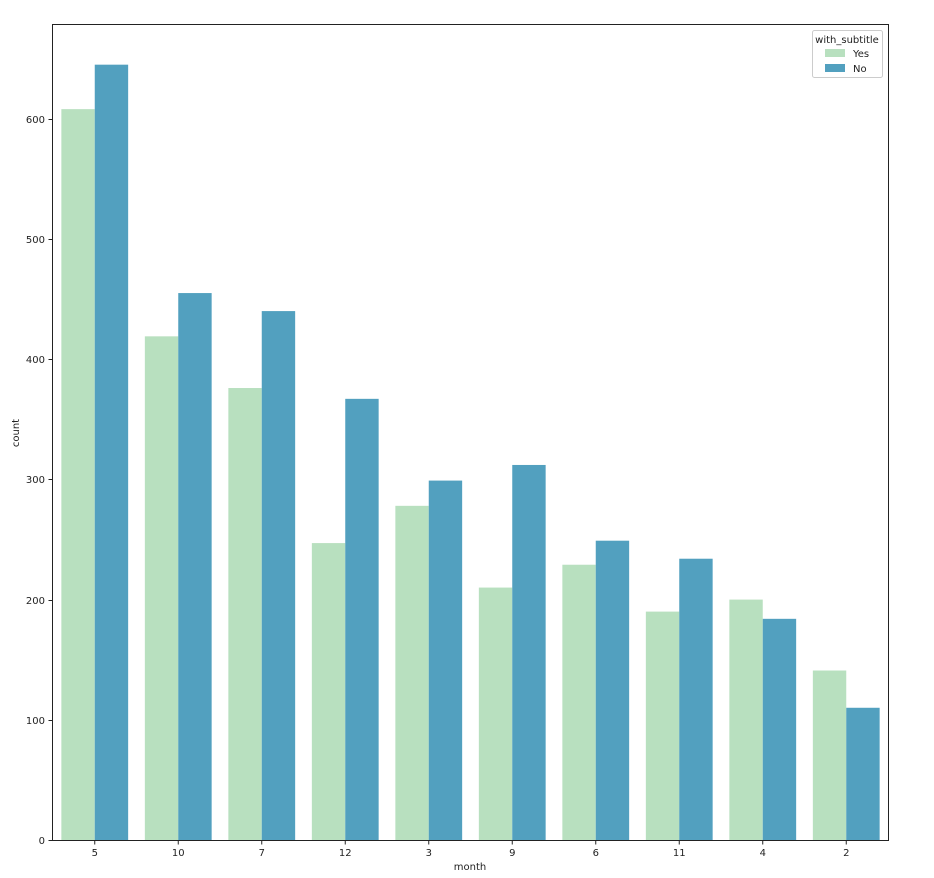 This screenshot has width=934, height=878. I want to click on y-tick-label: 0, so click(42, 841).